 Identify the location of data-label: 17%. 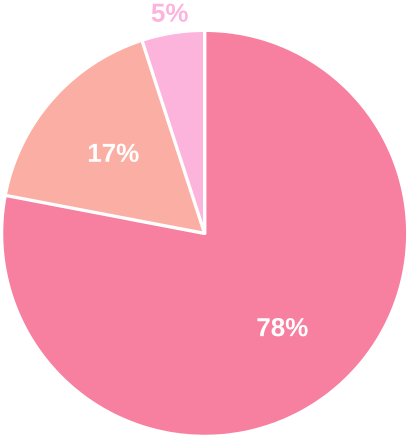
(113, 153).